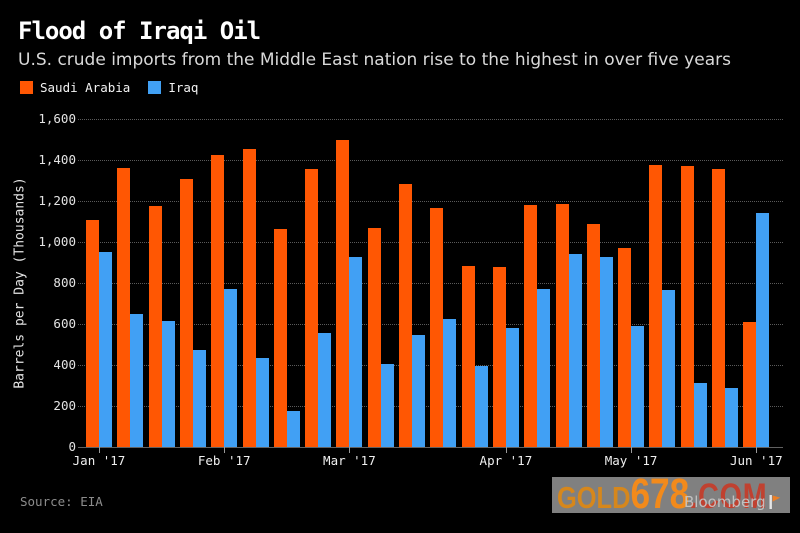 This screenshot has width=800, height=533. I want to click on saudi-arabia-swatch-icon, so click(26, 87).